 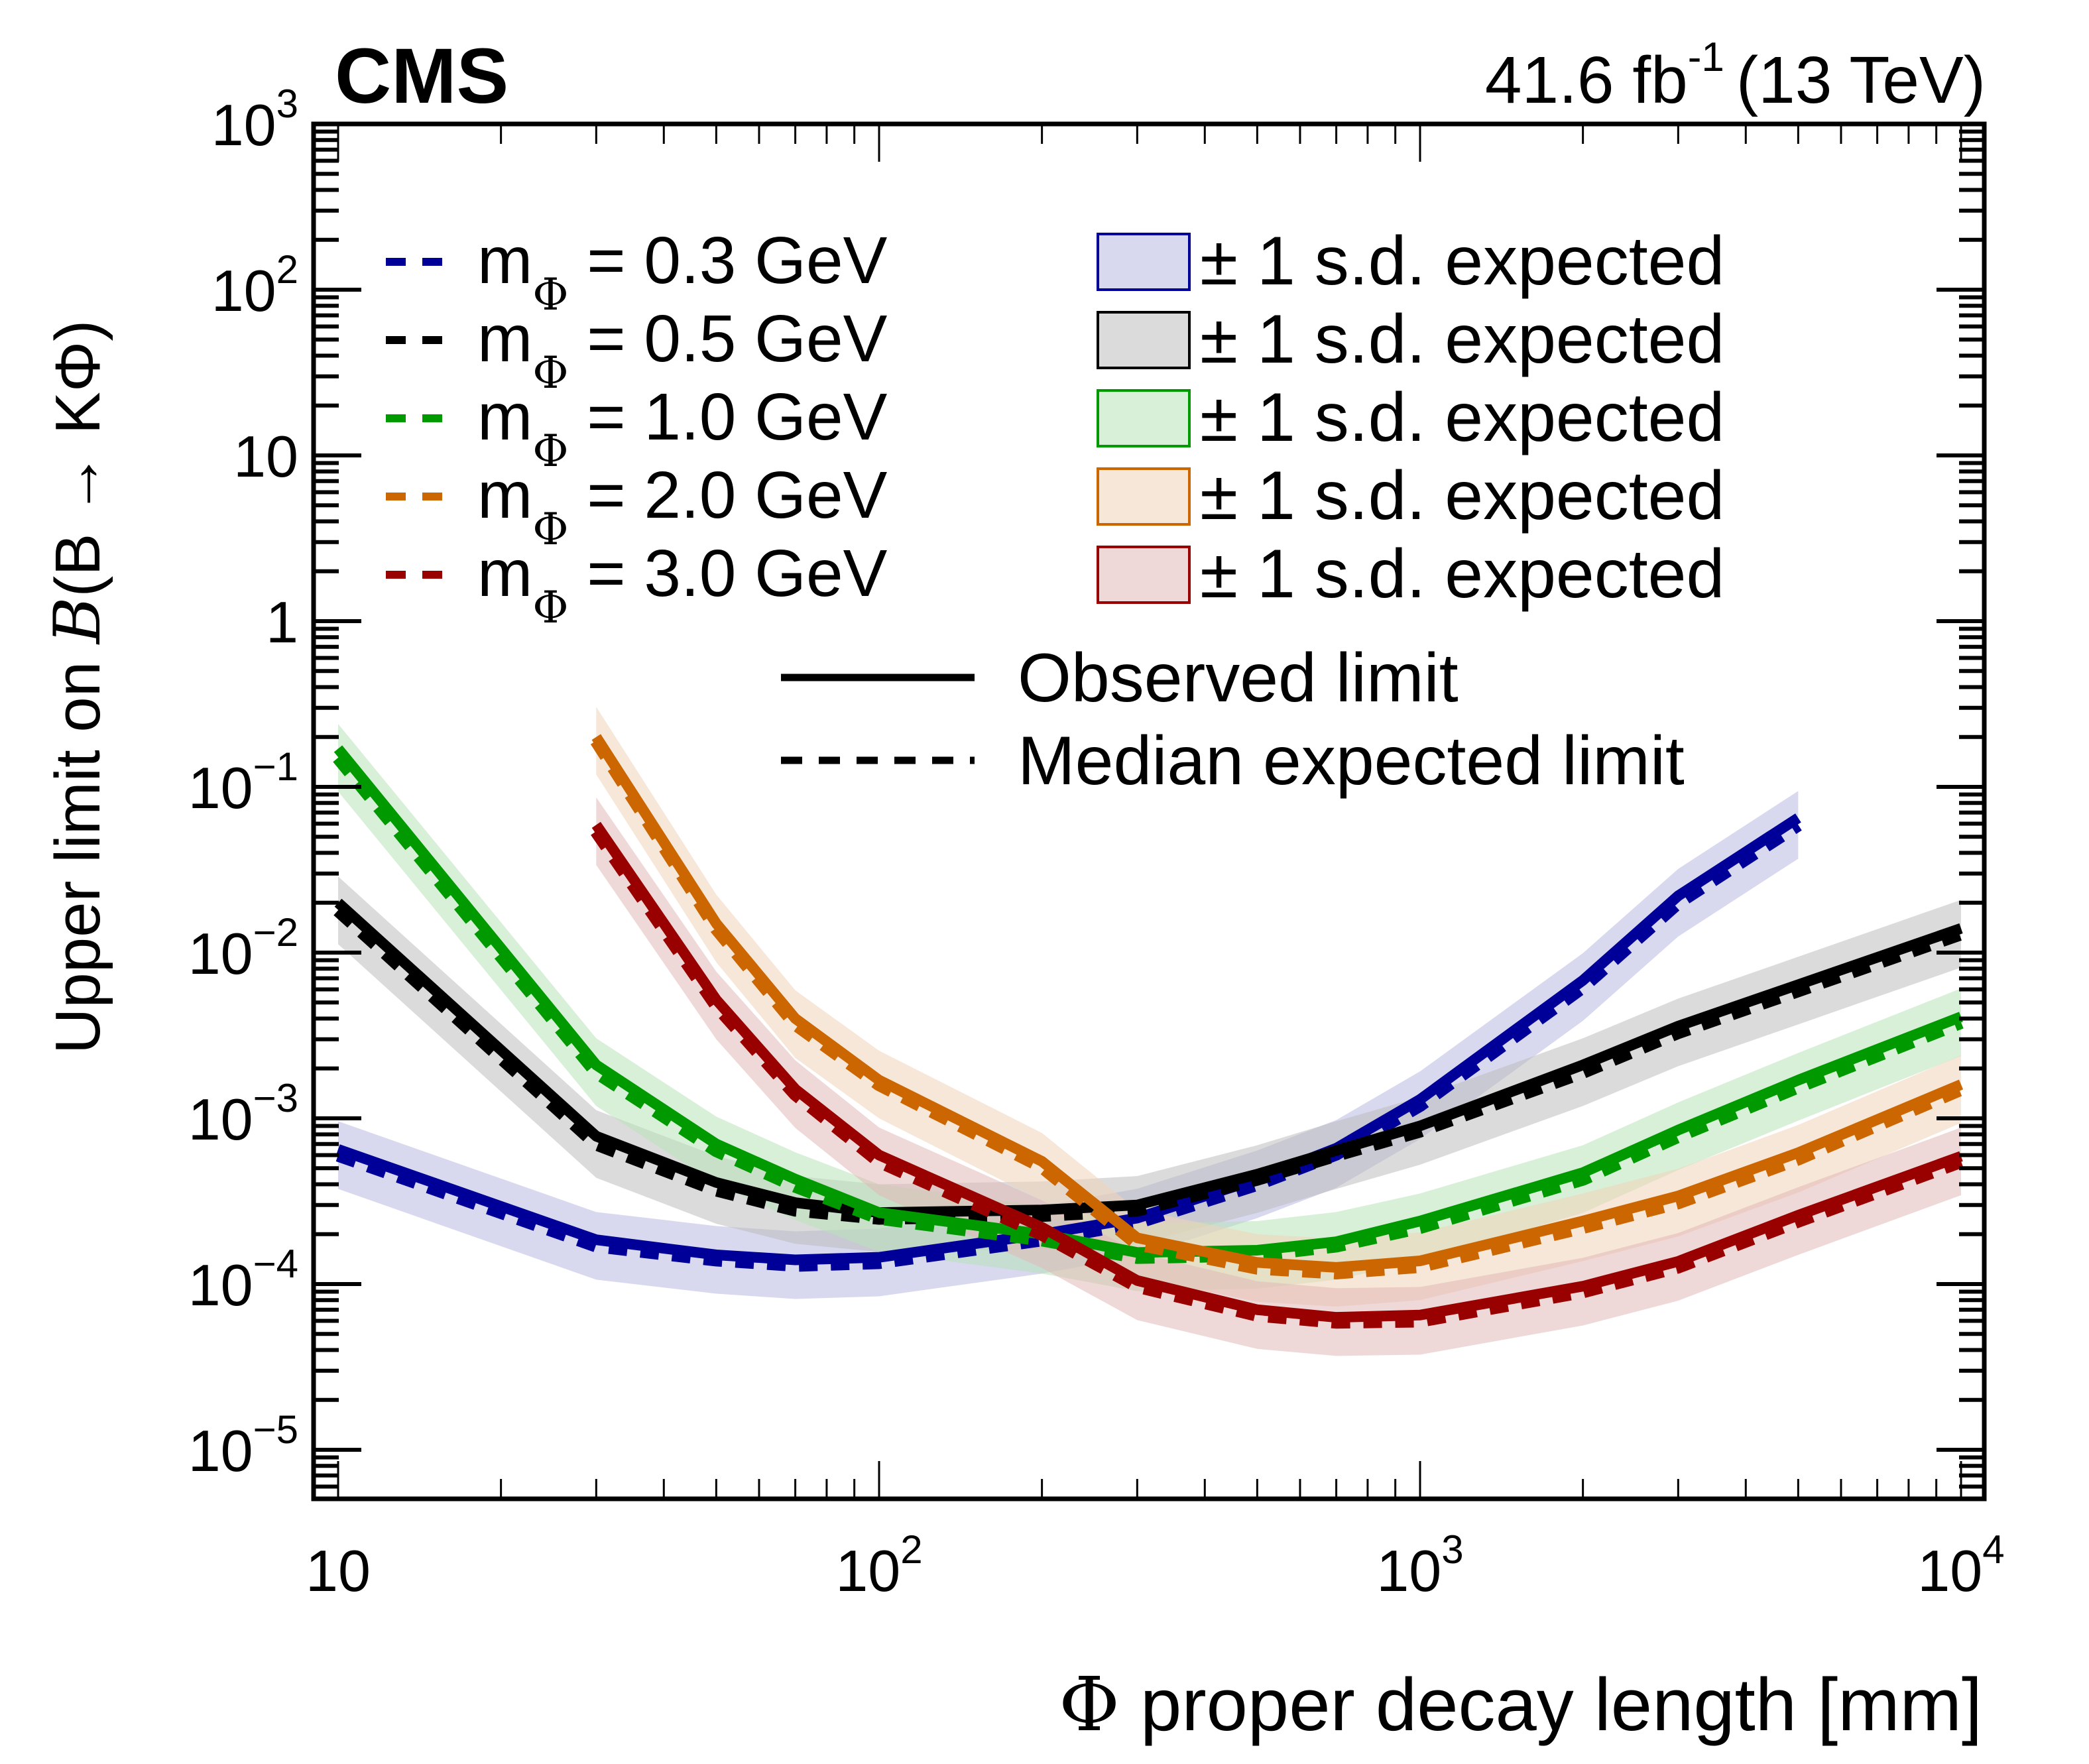 What do you see at coordinates (1055, 506) in the screenshot?
I see `legend-entry: mΦ = 2.0 GeV ± 1 s.d. expected` at bounding box center [1055, 506].